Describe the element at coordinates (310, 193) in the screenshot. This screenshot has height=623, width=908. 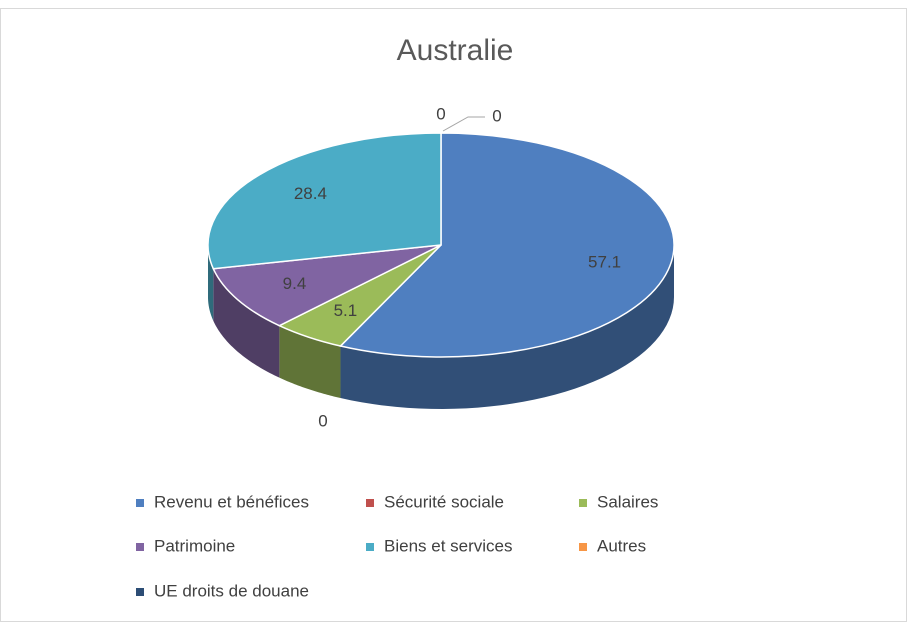
I see `data-label: 28.4` at that location.